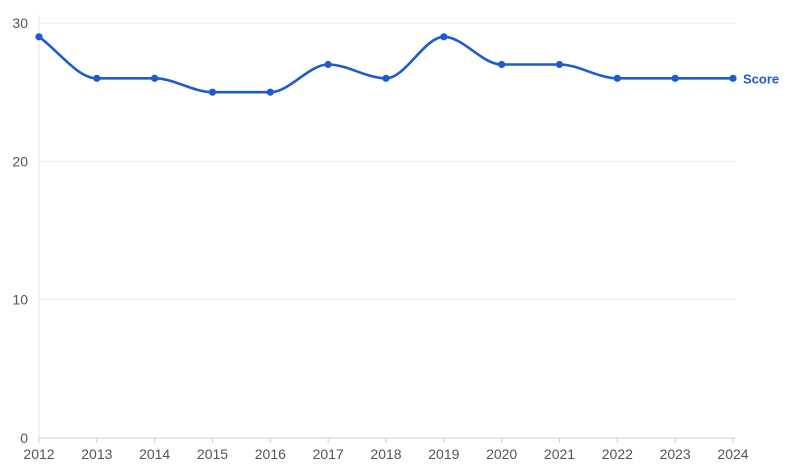  What do you see at coordinates (20, 230) in the screenshot?
I see `y-axis-tick-labels: 0 10 20 30` at bounding box center [20, 230].